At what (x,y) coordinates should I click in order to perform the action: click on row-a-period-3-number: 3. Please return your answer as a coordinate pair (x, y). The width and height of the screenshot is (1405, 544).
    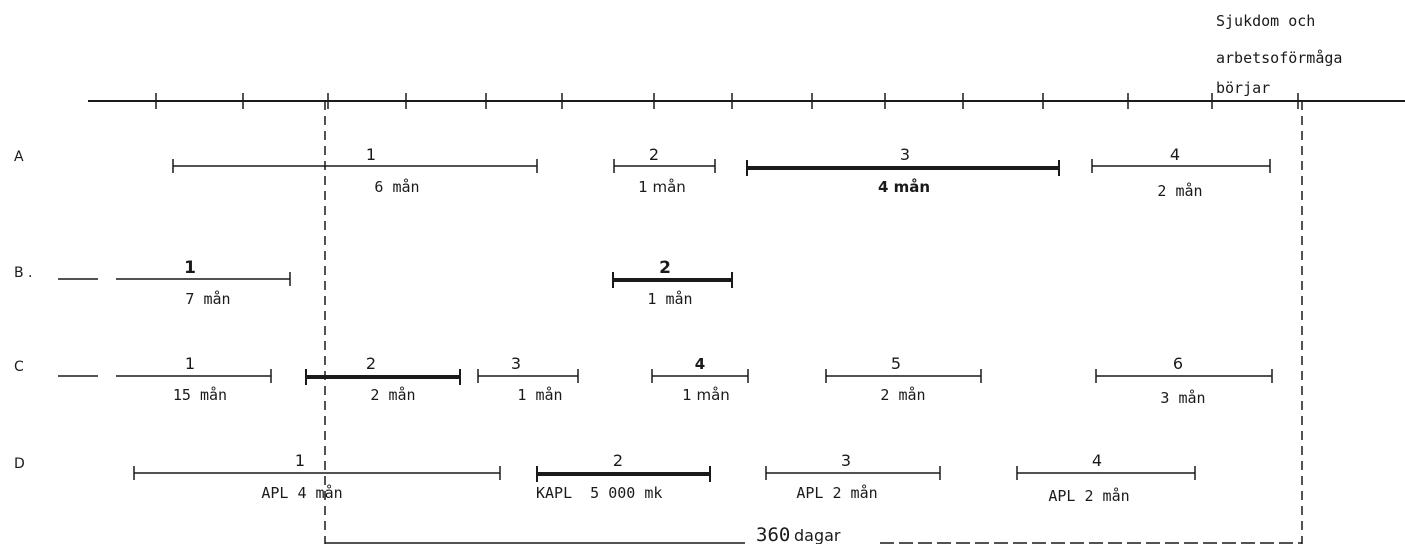
    Looking at the image, I should click on (905, 154).